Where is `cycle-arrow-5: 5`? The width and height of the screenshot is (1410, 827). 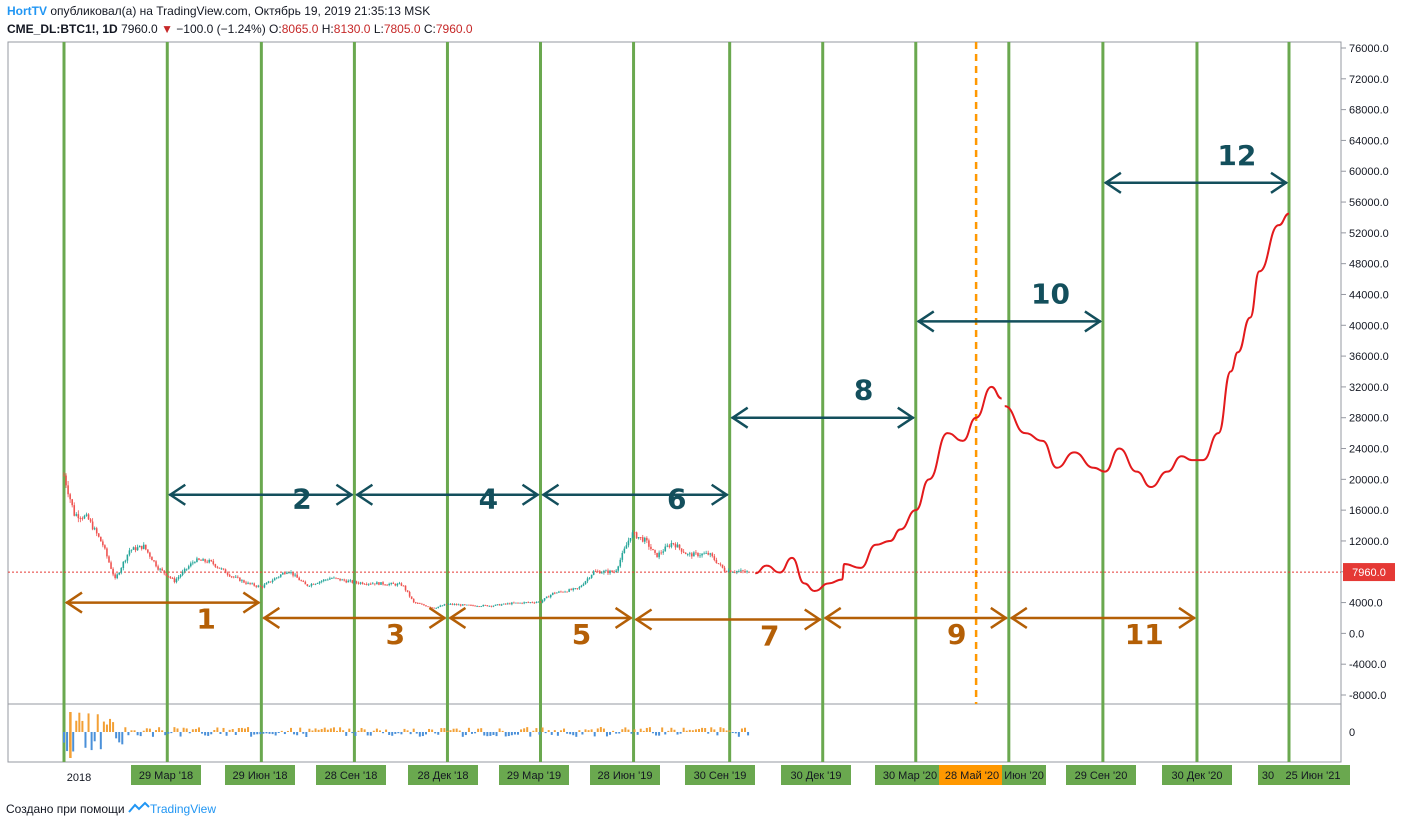 cycle-arrow-5: 5 is located at coordinates (540, 628).